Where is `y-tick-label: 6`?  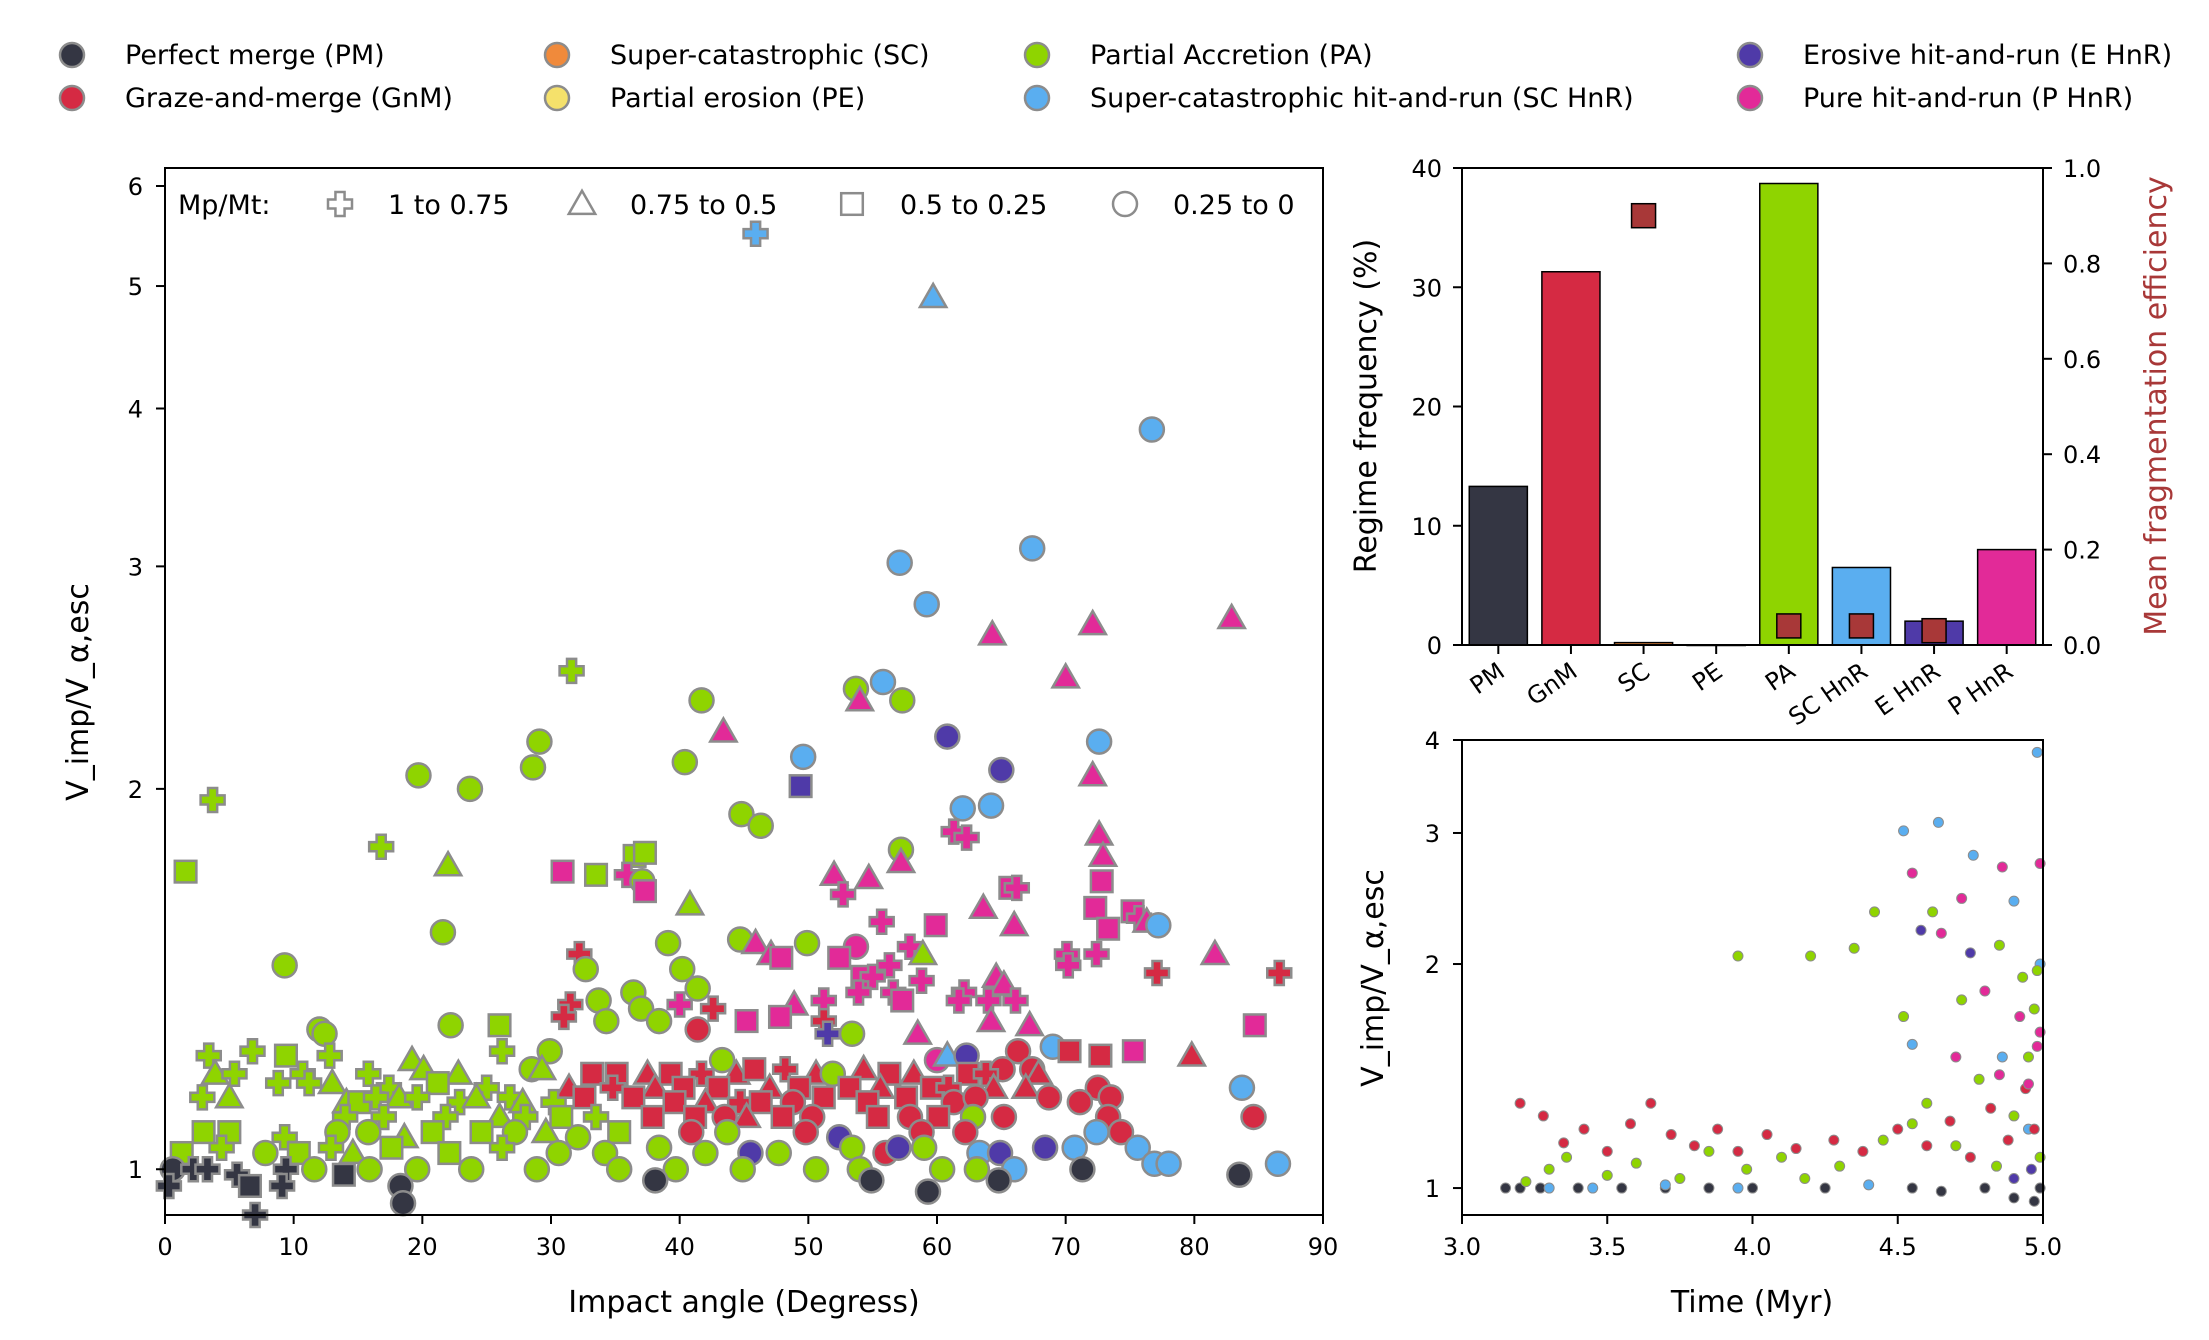
y-tick-label: 6 is located at coordinates (135, 187).